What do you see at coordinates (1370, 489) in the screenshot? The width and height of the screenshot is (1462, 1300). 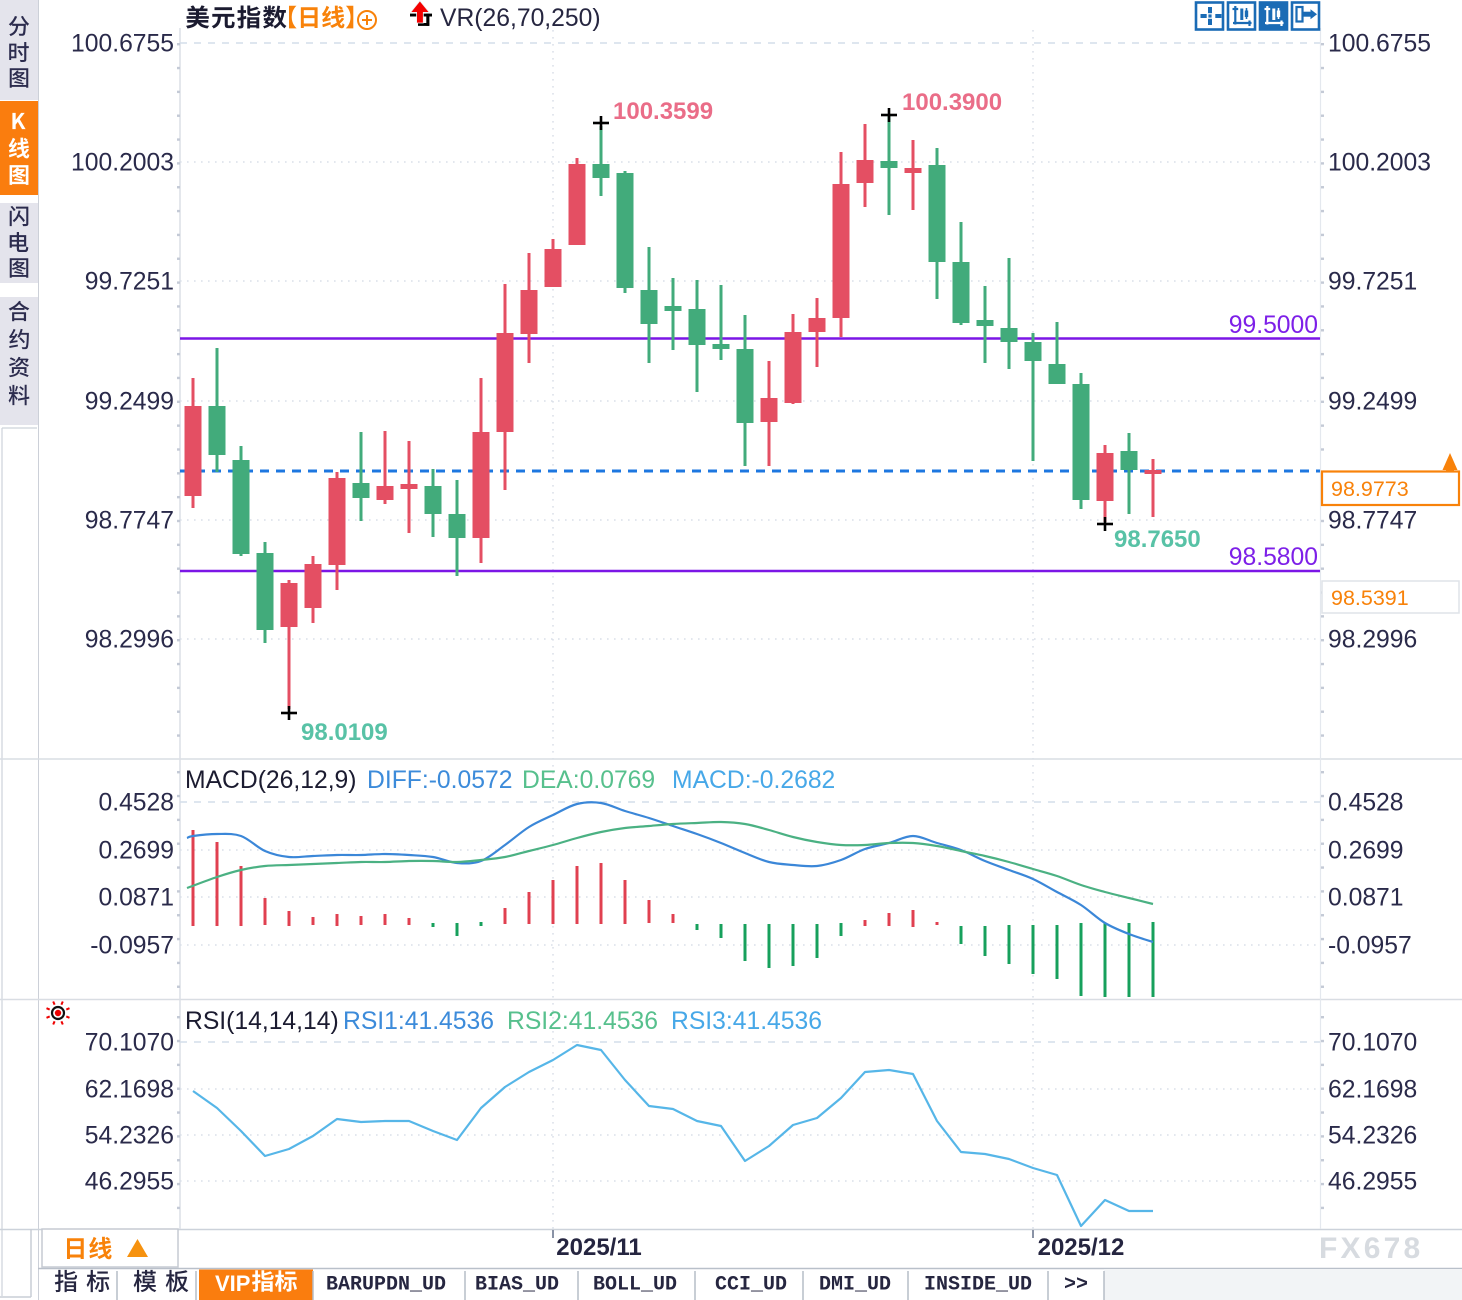 I see `svg-text: 98.9773` at bounding box center [1370, 489].